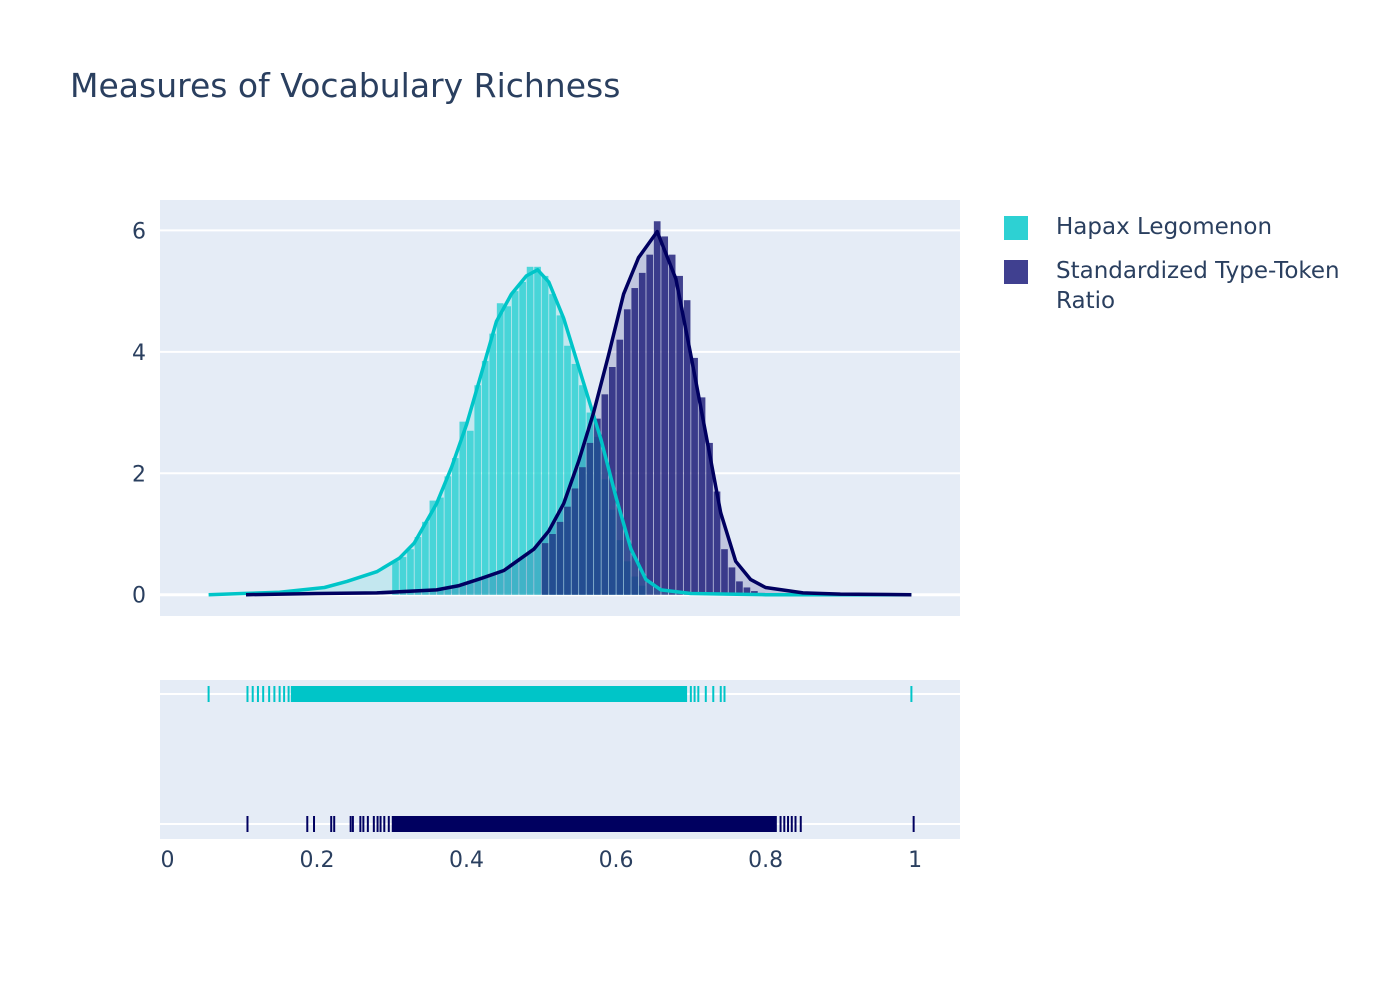  I want to click on legend-item-hapax-legomenon: Hapax Legomenon, so click(1199, 227).